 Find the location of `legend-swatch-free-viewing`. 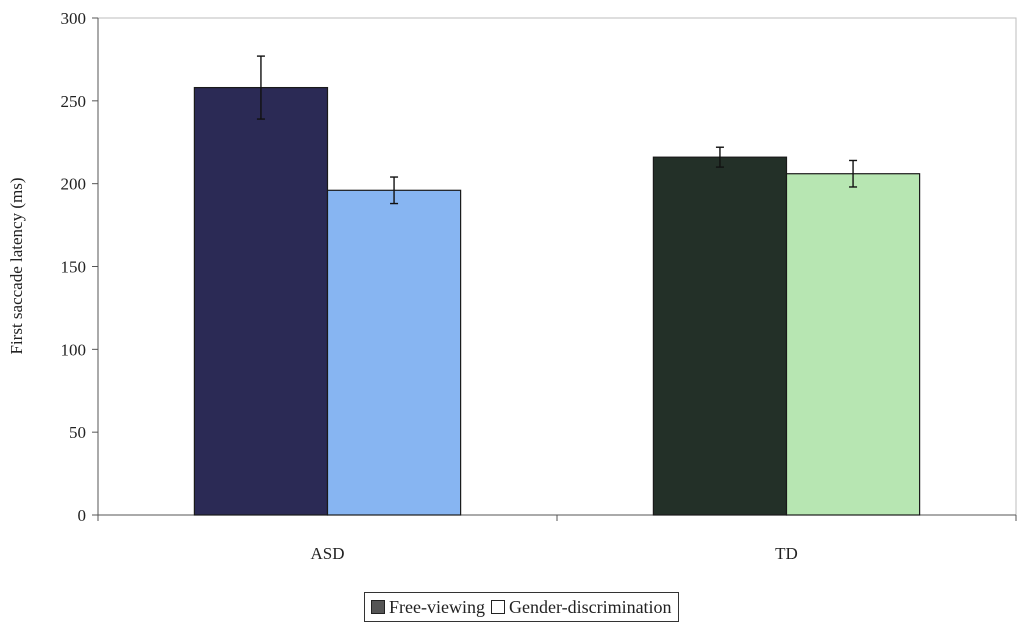

legend-swatch-free-viewing is located at coordinates (378, 607).